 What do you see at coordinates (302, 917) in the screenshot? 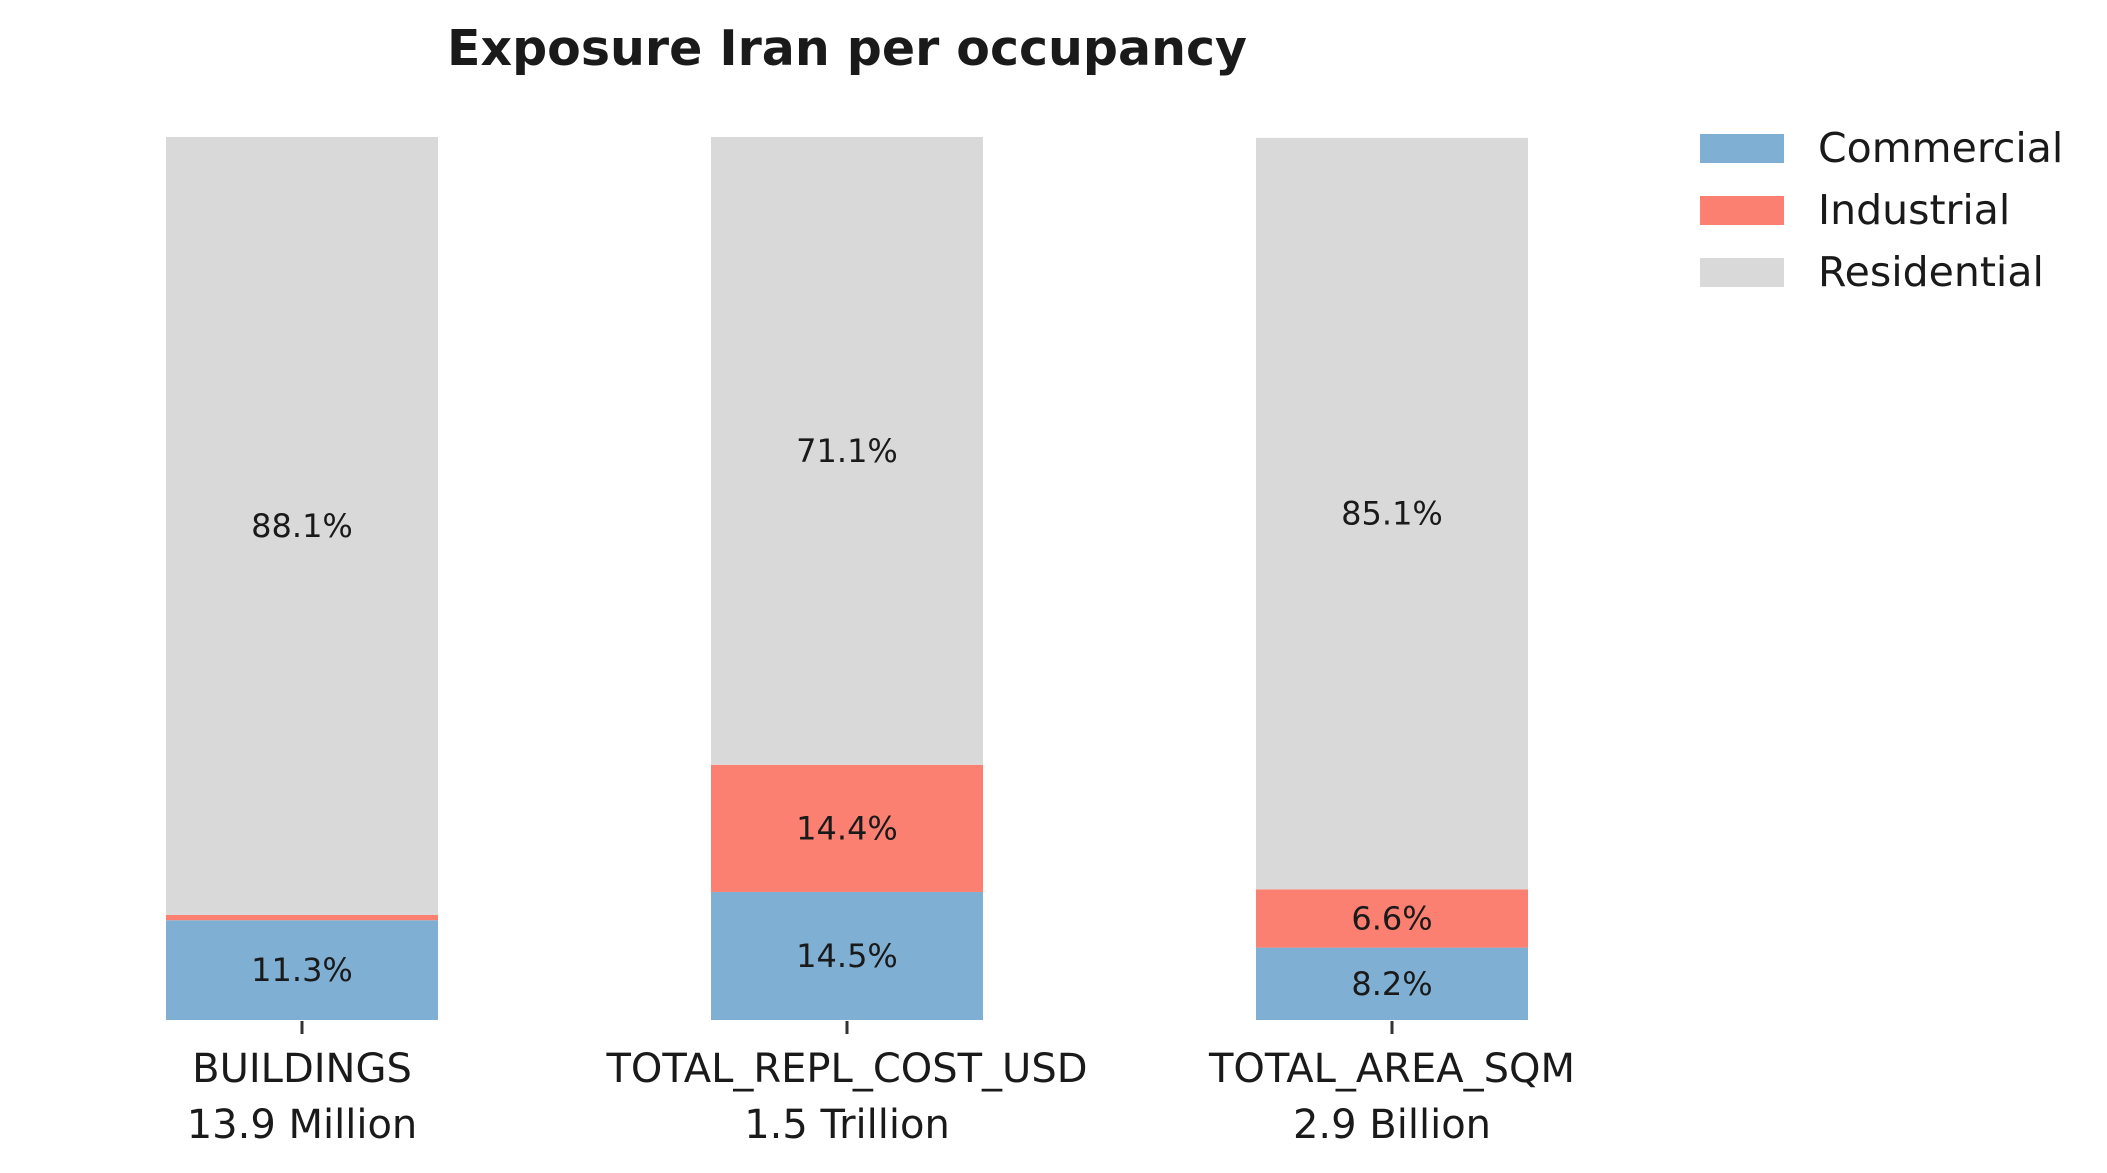
I see `bar-industrial-buildings` at bounding box center [302, 917].